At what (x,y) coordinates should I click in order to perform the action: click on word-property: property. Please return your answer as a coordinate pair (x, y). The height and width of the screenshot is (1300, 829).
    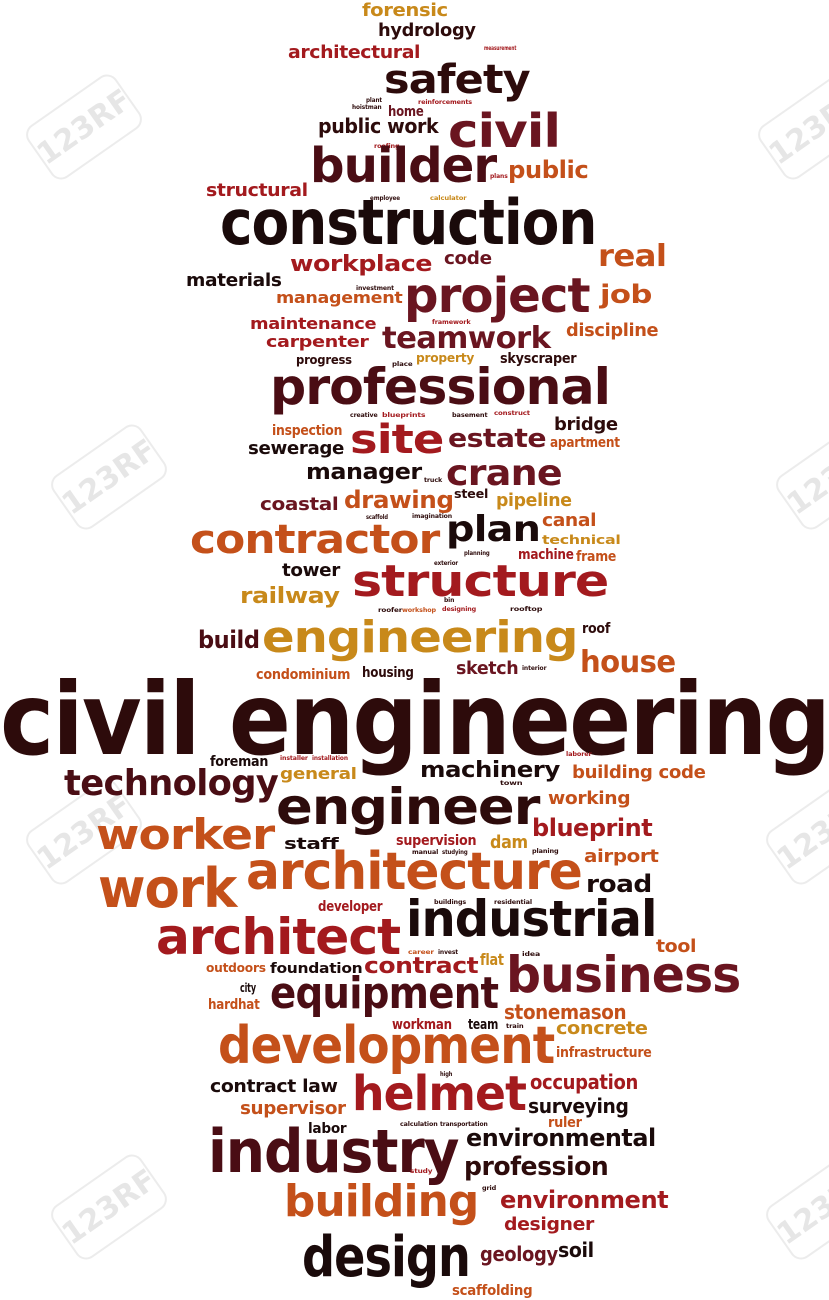
    Looking at the image, I should click on (445, 358).